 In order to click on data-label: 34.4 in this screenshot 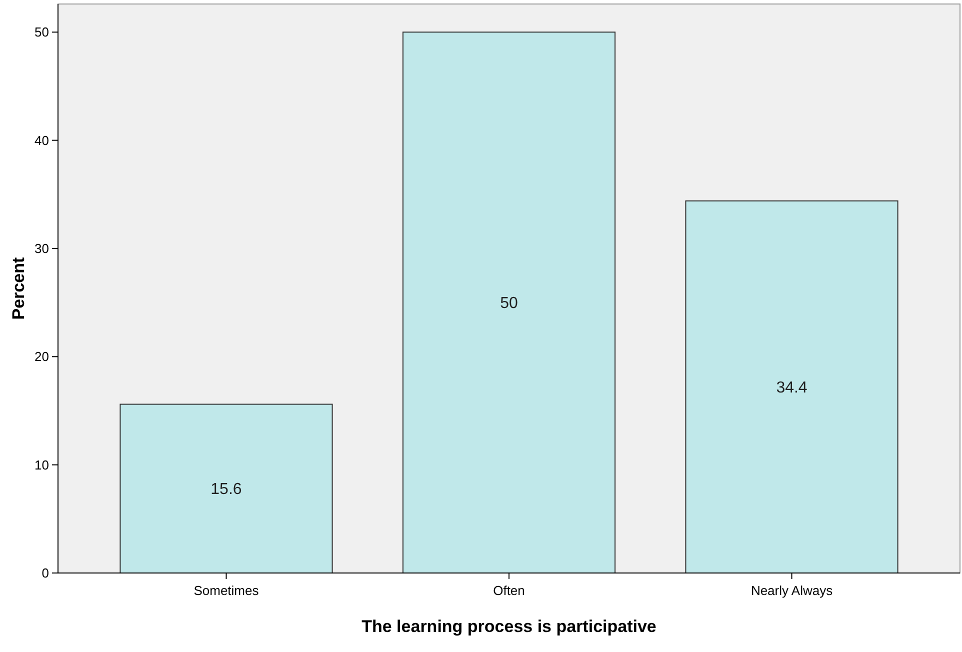, I will do `click(792, 388)`.